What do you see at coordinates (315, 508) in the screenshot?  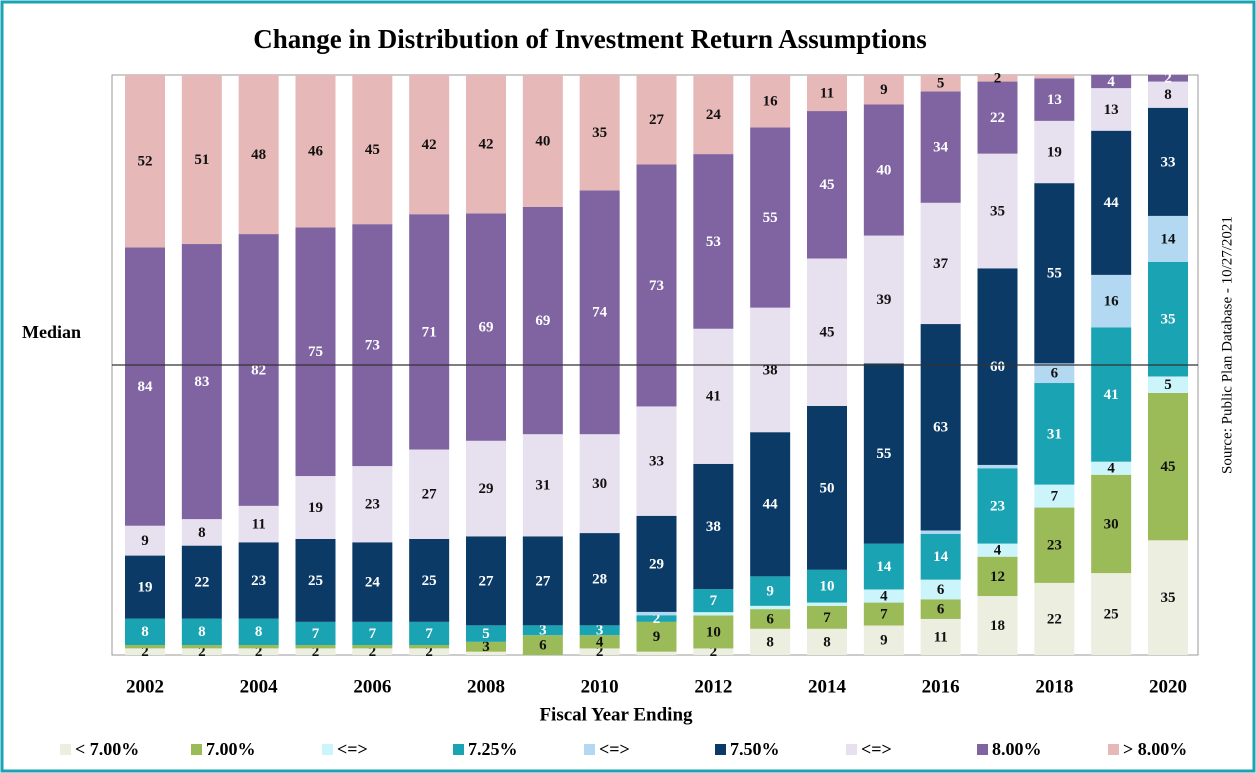 I see `data-label: 19` at bounding box center [315, 508].